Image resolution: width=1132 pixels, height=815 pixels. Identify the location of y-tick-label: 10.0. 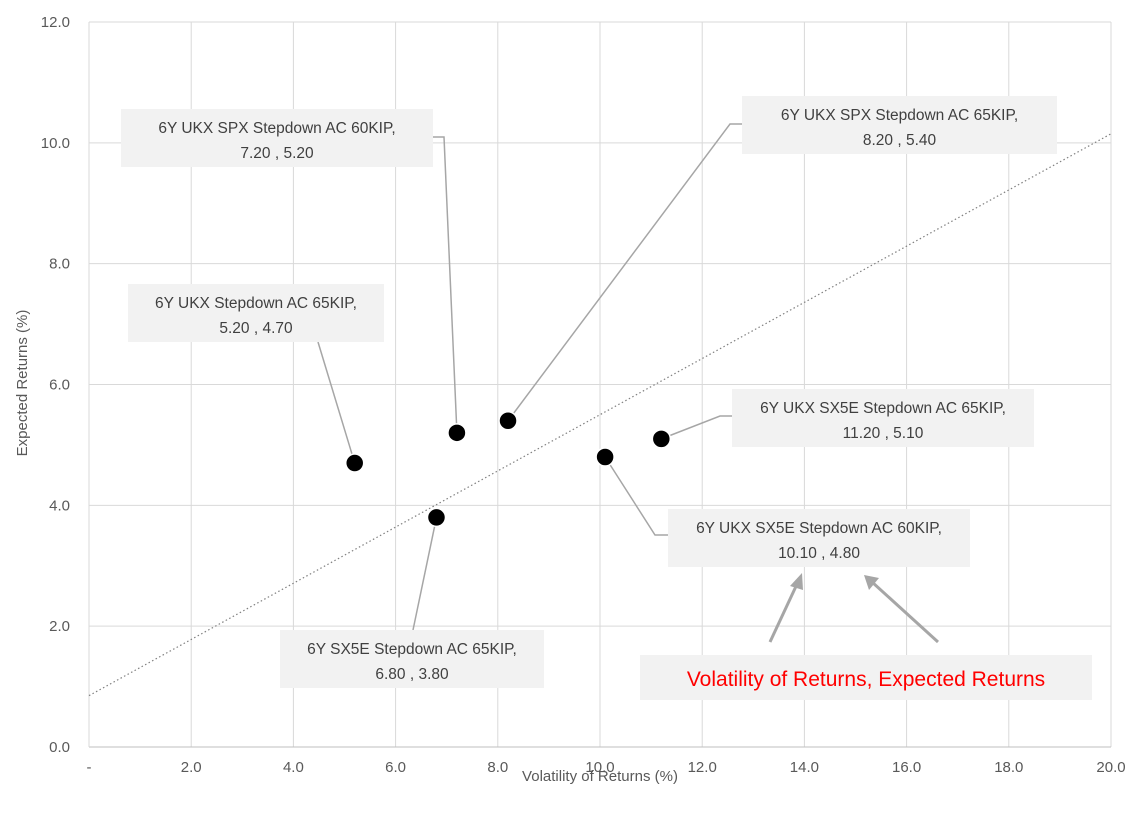
(55, 143).